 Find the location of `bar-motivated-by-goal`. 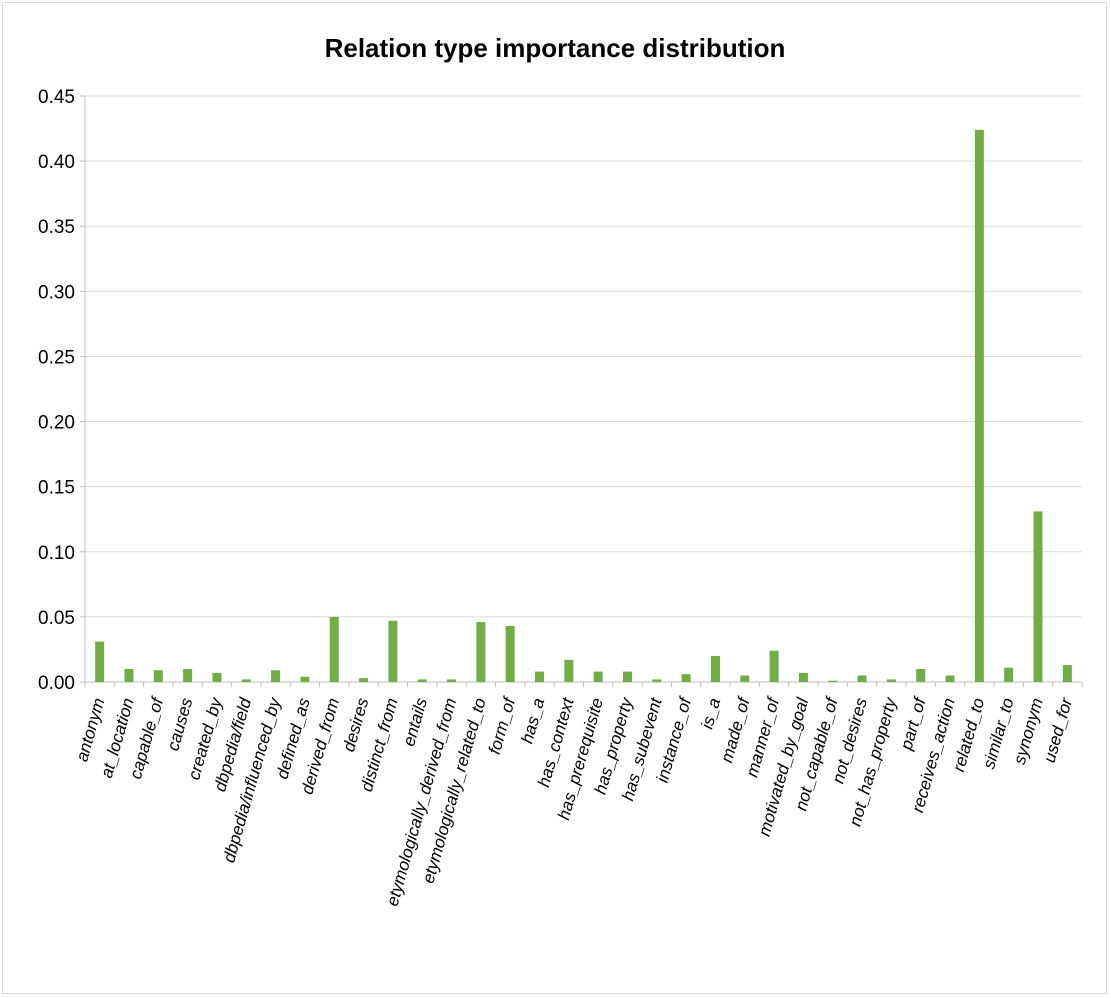

bar-motivated-by-goal is located at coordinates (803, 677).